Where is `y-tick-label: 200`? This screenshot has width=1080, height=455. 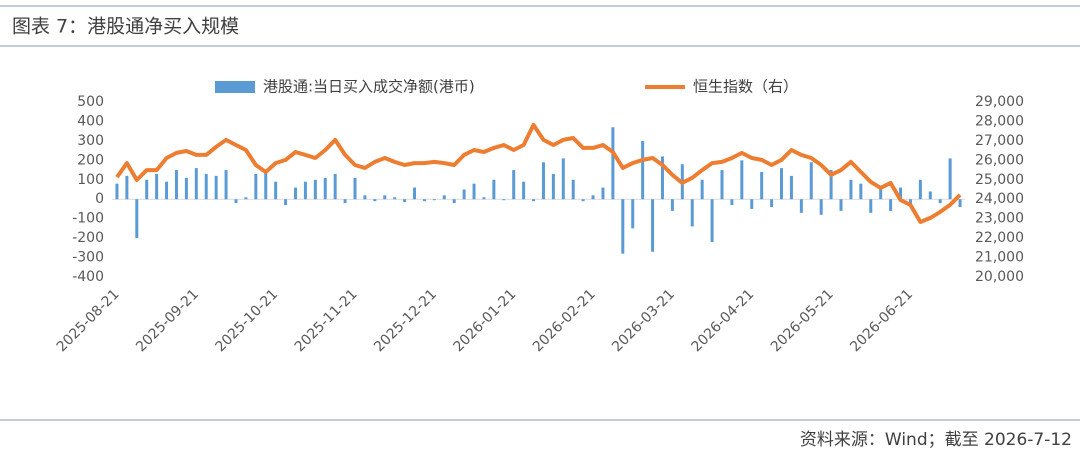
y-tick-label: 200 is located at coordinates (90, 160).